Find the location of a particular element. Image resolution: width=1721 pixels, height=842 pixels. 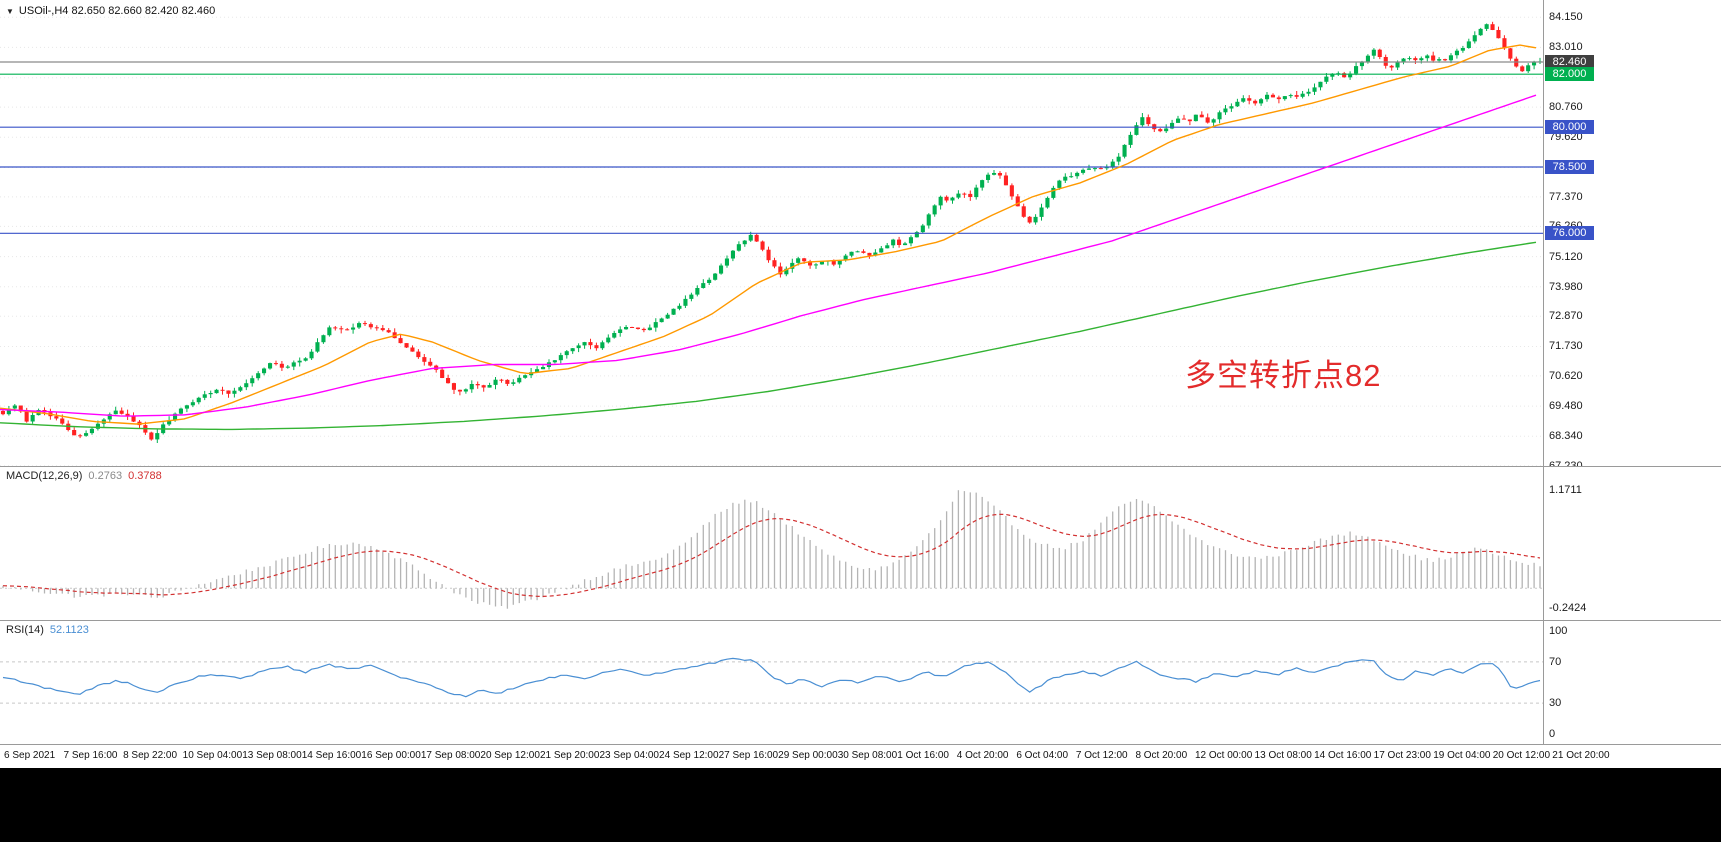

macd-signal-line is located at coordinates (771, 555).